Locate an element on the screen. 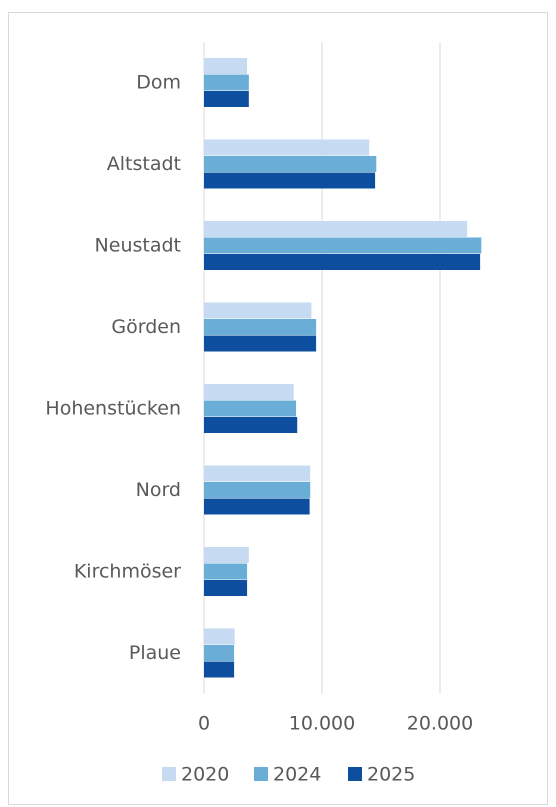 Image resolution: width=556 pixels, height=807 pixels. y-tick-label: Neustadt is located at coordinates (138, 245).